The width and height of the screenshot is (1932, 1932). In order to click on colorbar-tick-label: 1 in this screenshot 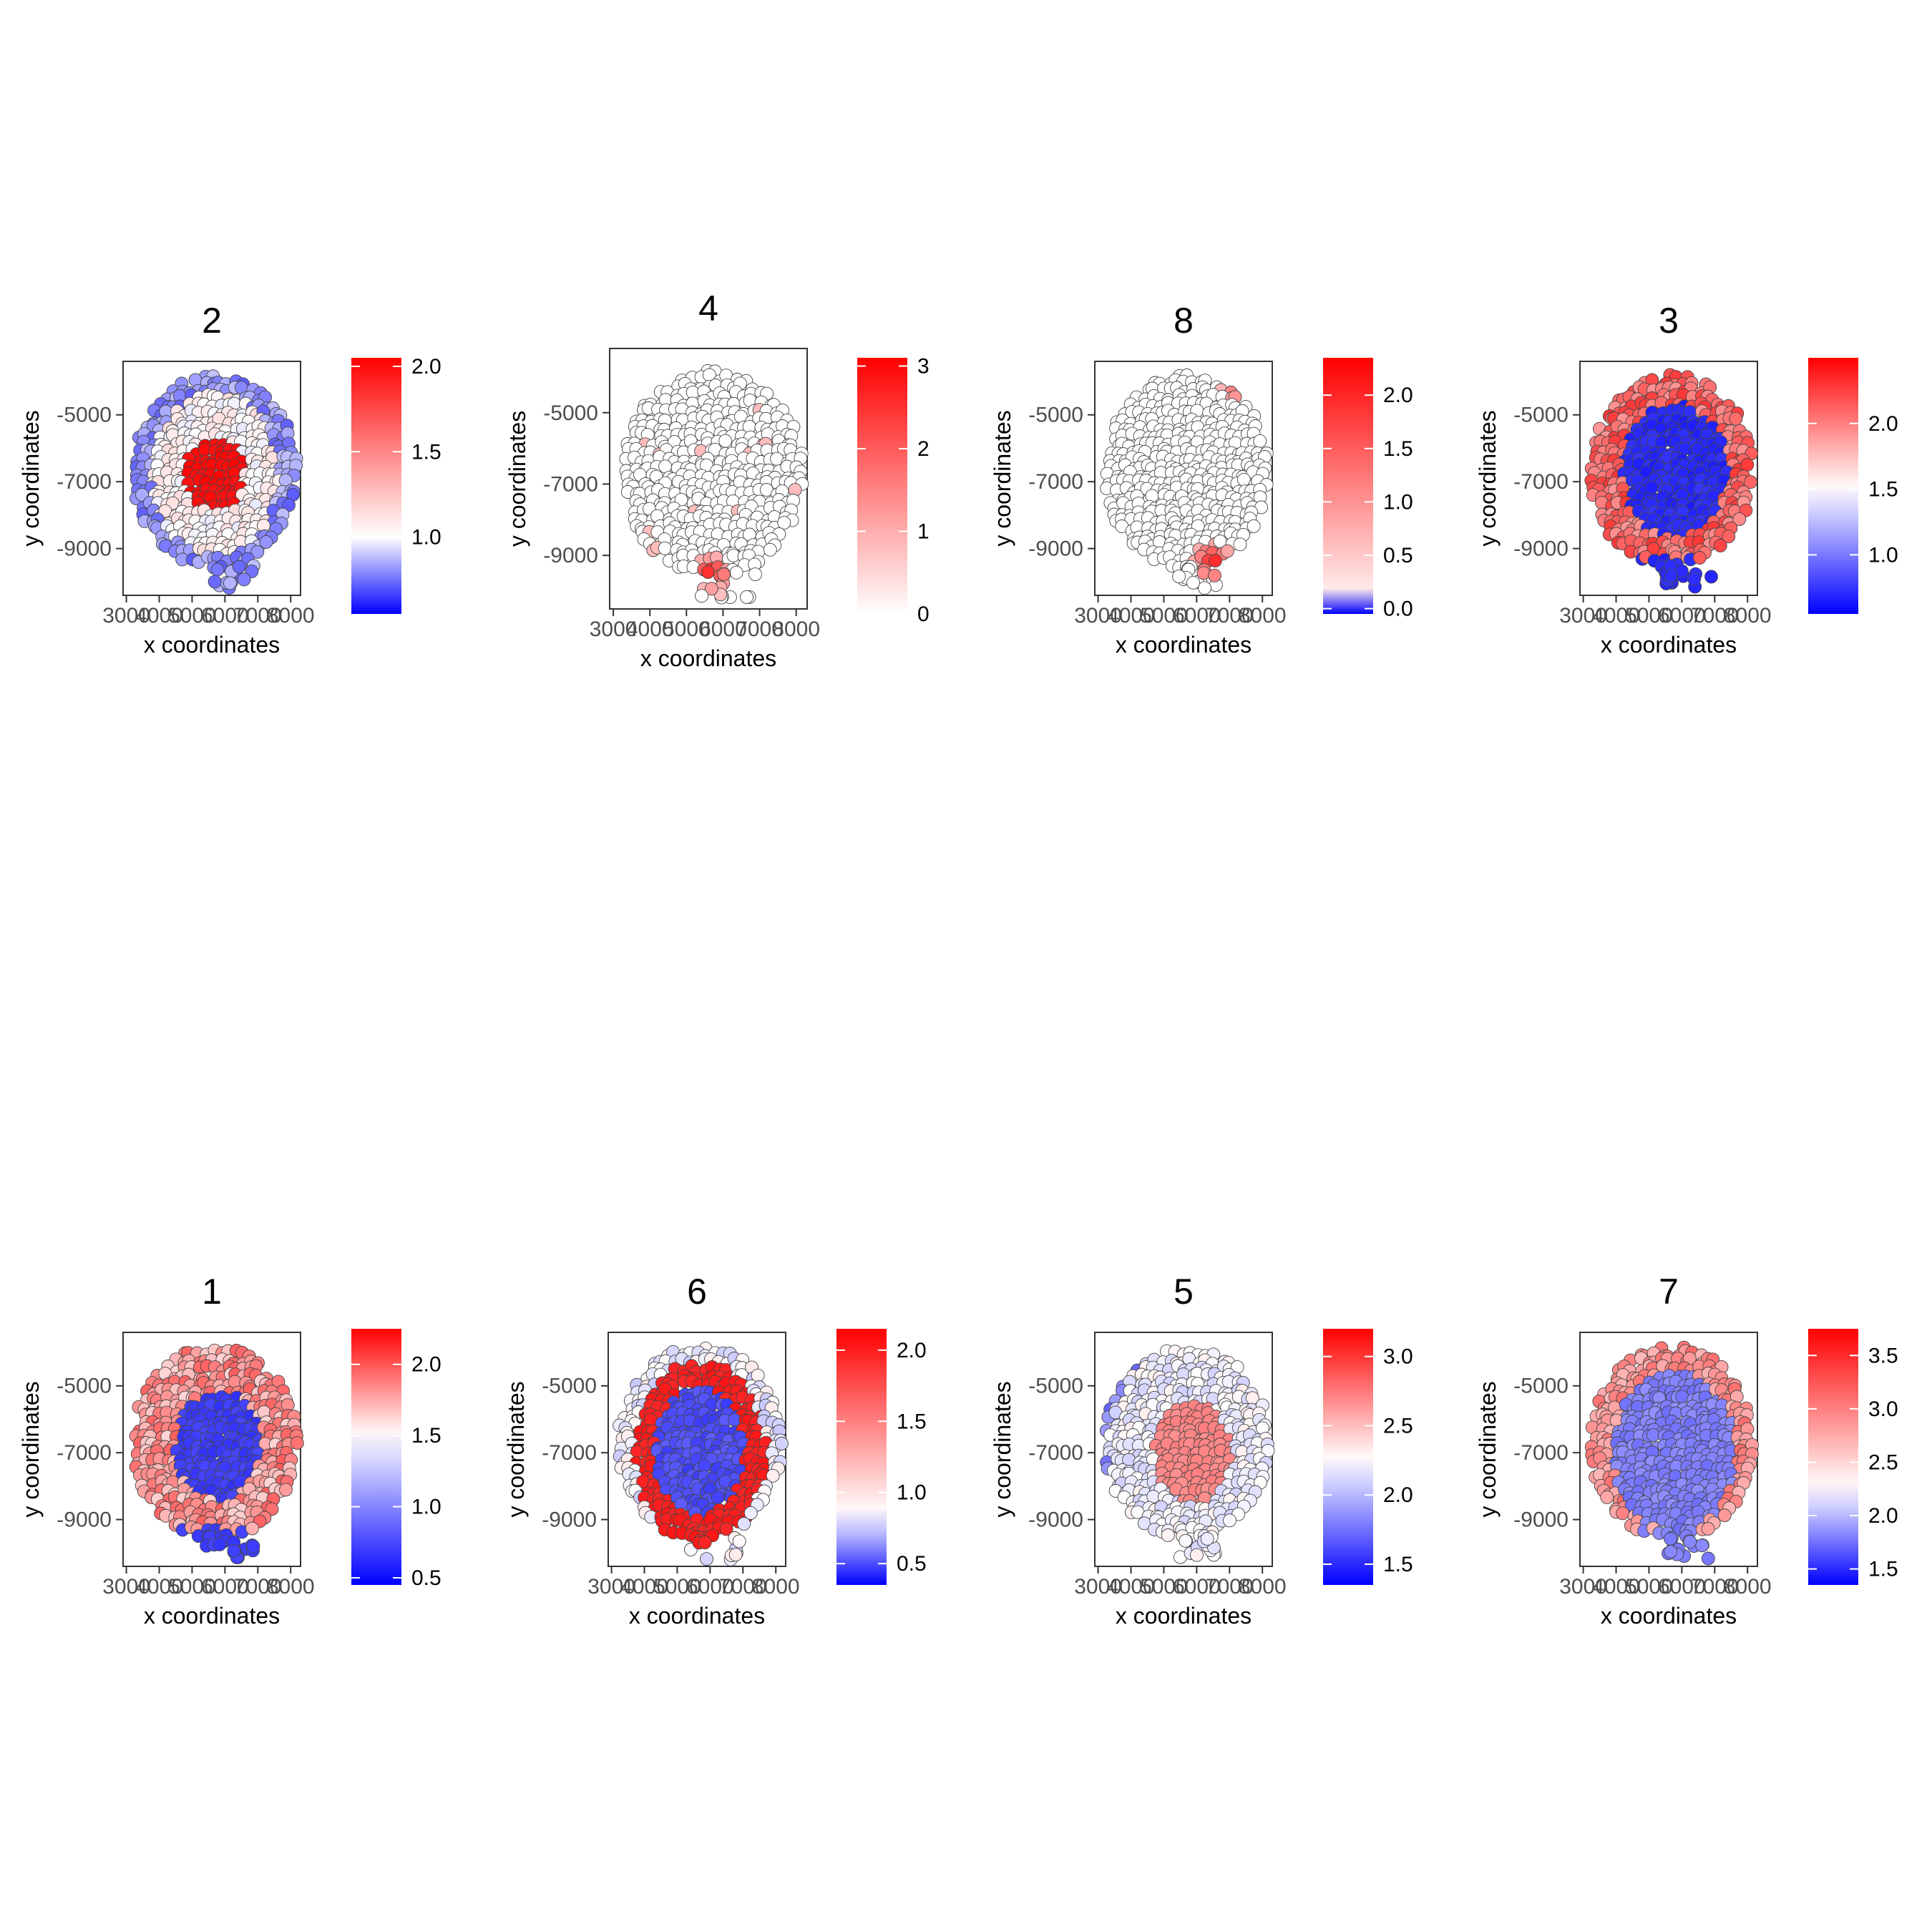, I will do `click(923, 532)`.